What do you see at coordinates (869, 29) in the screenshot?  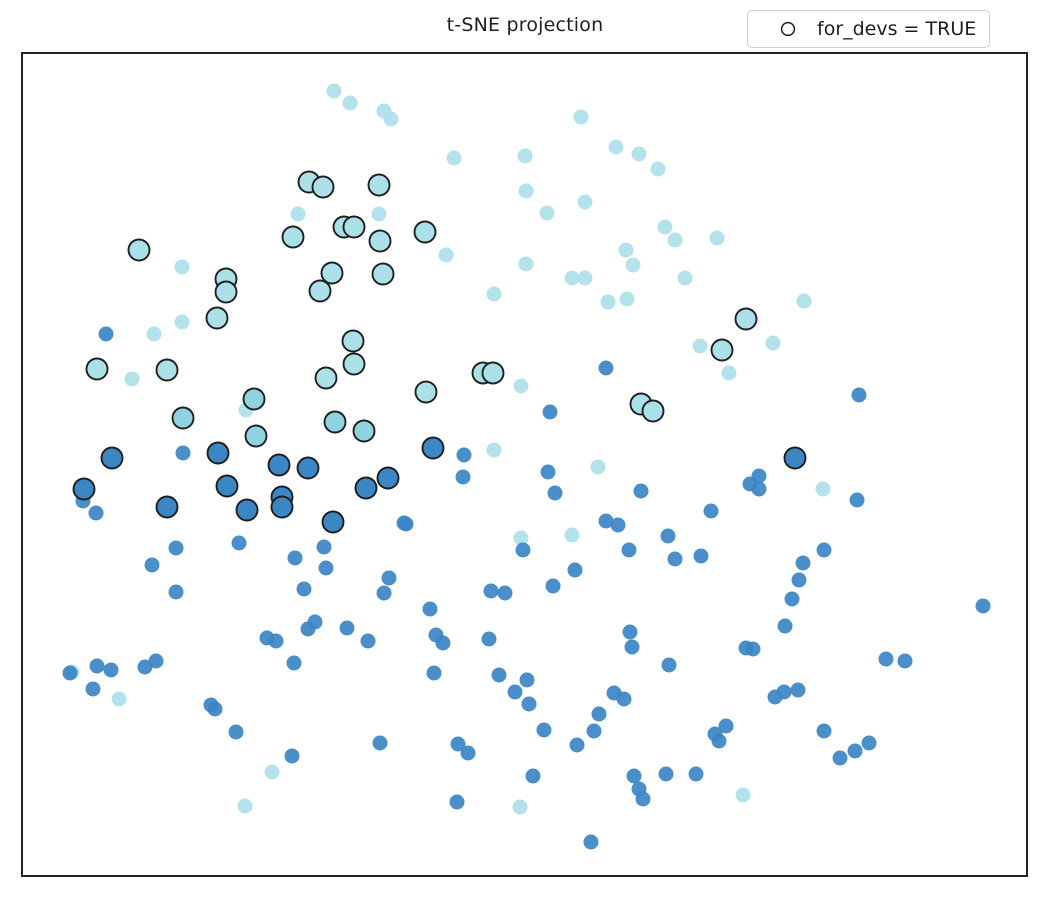 I see `legend: for_devs = TRUE` at bounding box center [869, 29].